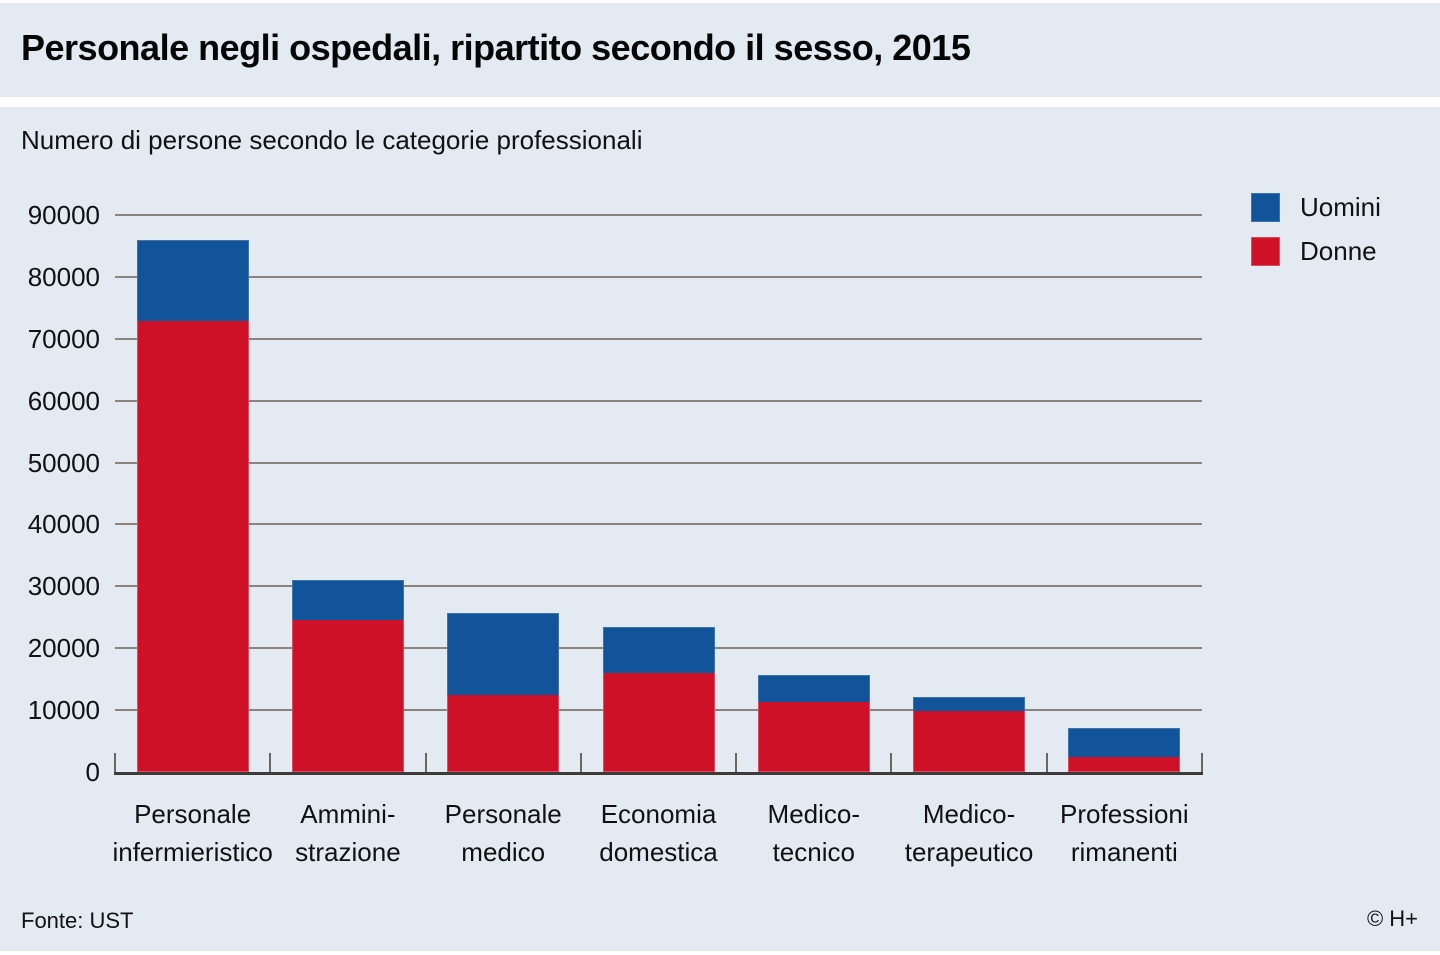  What do you see at coordinates (1392, 918) in the screenshot?
I see `copyright-note: © H+` at bounding box center [1392, 918].